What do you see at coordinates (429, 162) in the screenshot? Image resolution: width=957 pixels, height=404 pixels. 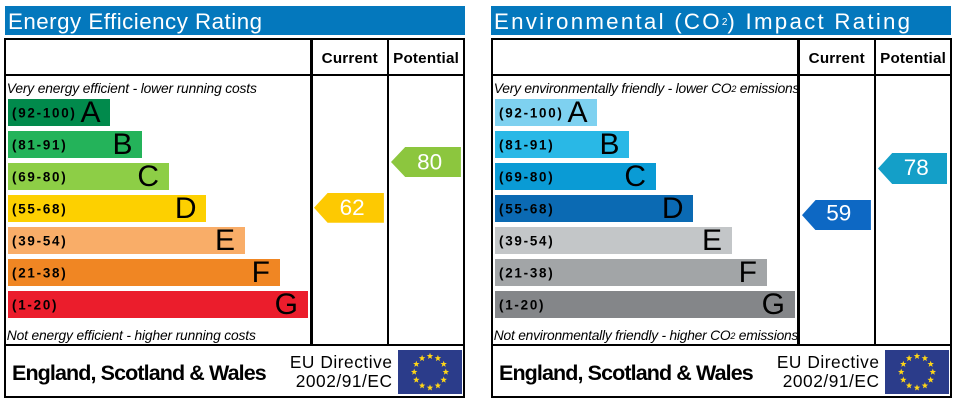 I see `svg-text: 80` at bounding box center [429, 162].